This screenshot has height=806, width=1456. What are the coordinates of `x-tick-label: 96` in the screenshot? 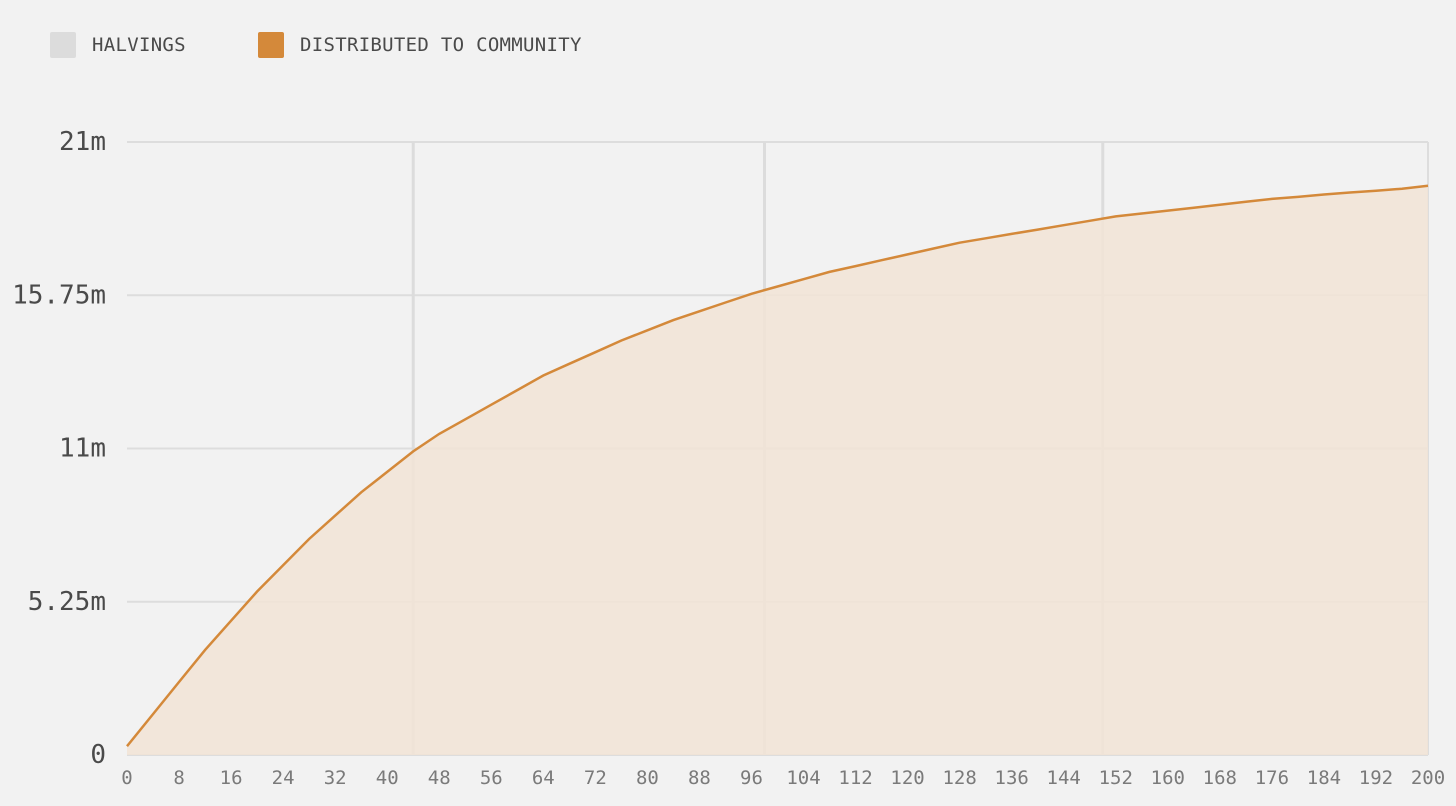 It's located at (751, 778).